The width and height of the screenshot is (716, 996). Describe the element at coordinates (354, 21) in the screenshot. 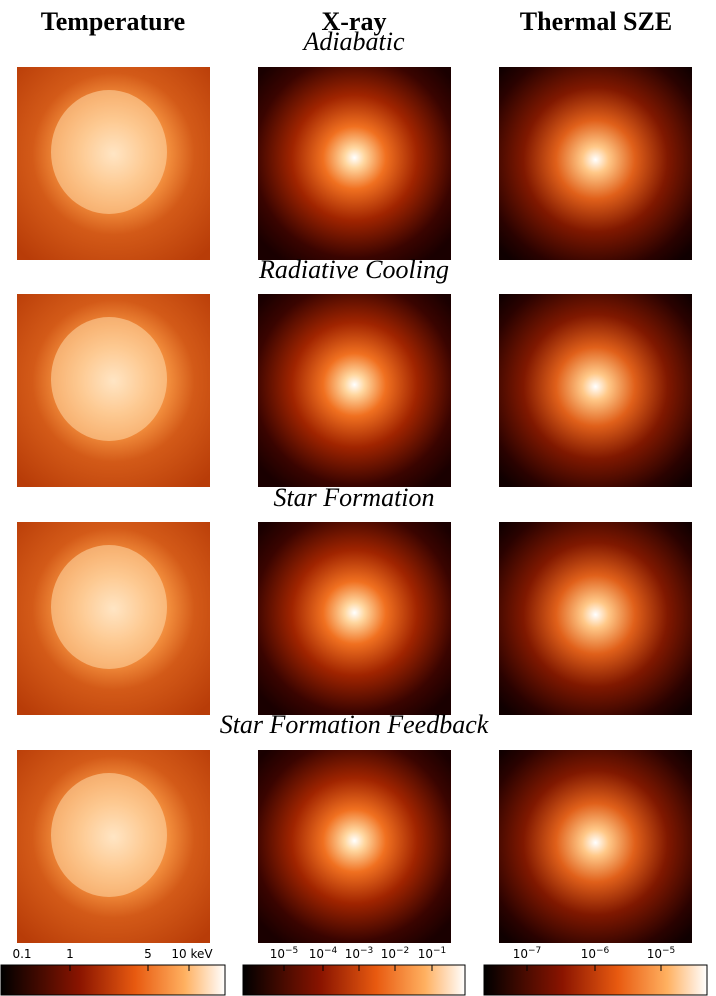

I see `column-header: X-ray` at that location.